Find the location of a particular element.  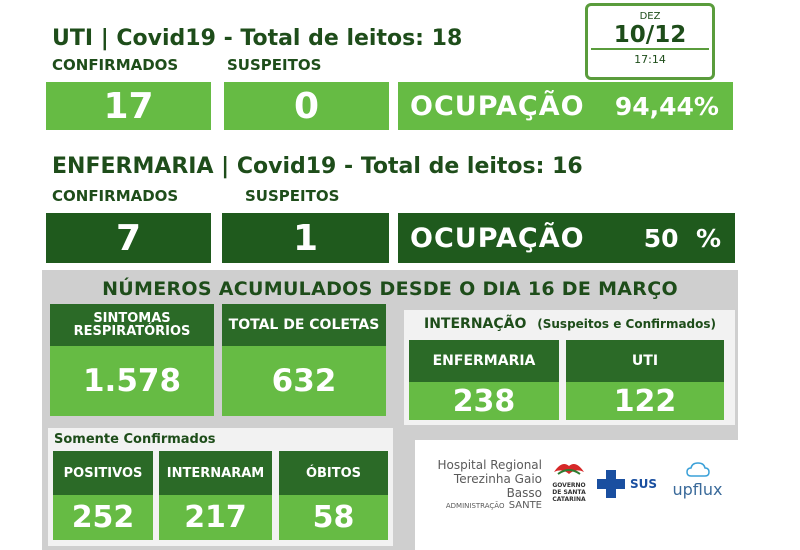

hospital-admin: ADMINISTRAÇÃO SANTE is located at coordinates (481, 506).